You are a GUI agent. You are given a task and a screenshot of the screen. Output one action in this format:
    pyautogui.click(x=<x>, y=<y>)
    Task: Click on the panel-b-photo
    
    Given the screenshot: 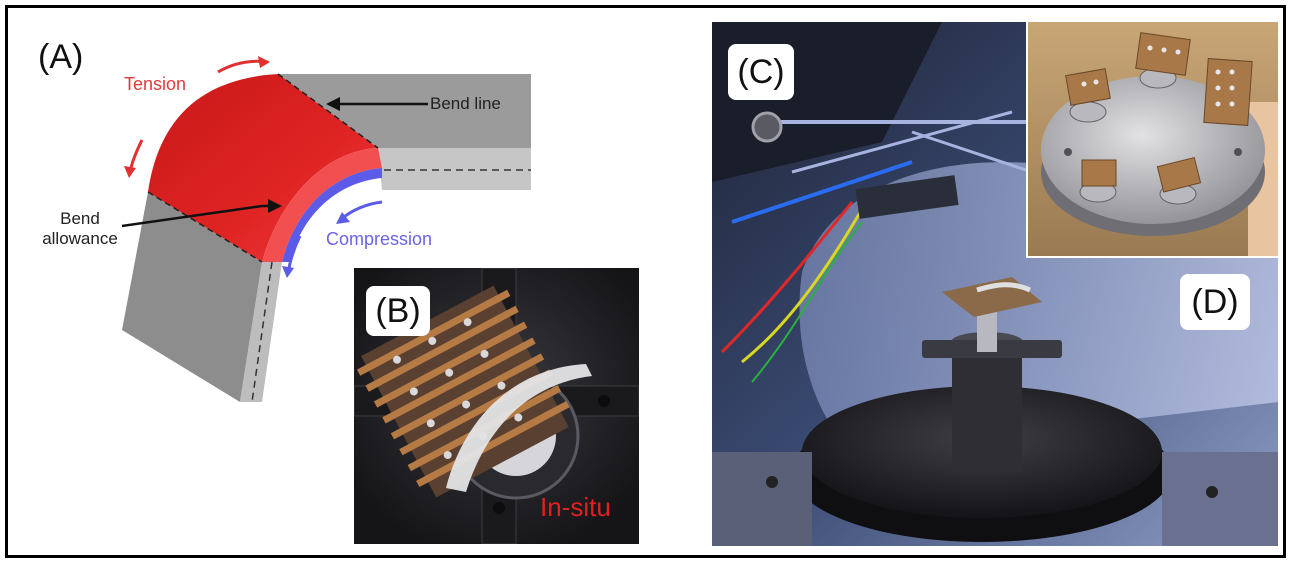 What is the action you would take?
    pyautogui.click(x=496, y=406)
    